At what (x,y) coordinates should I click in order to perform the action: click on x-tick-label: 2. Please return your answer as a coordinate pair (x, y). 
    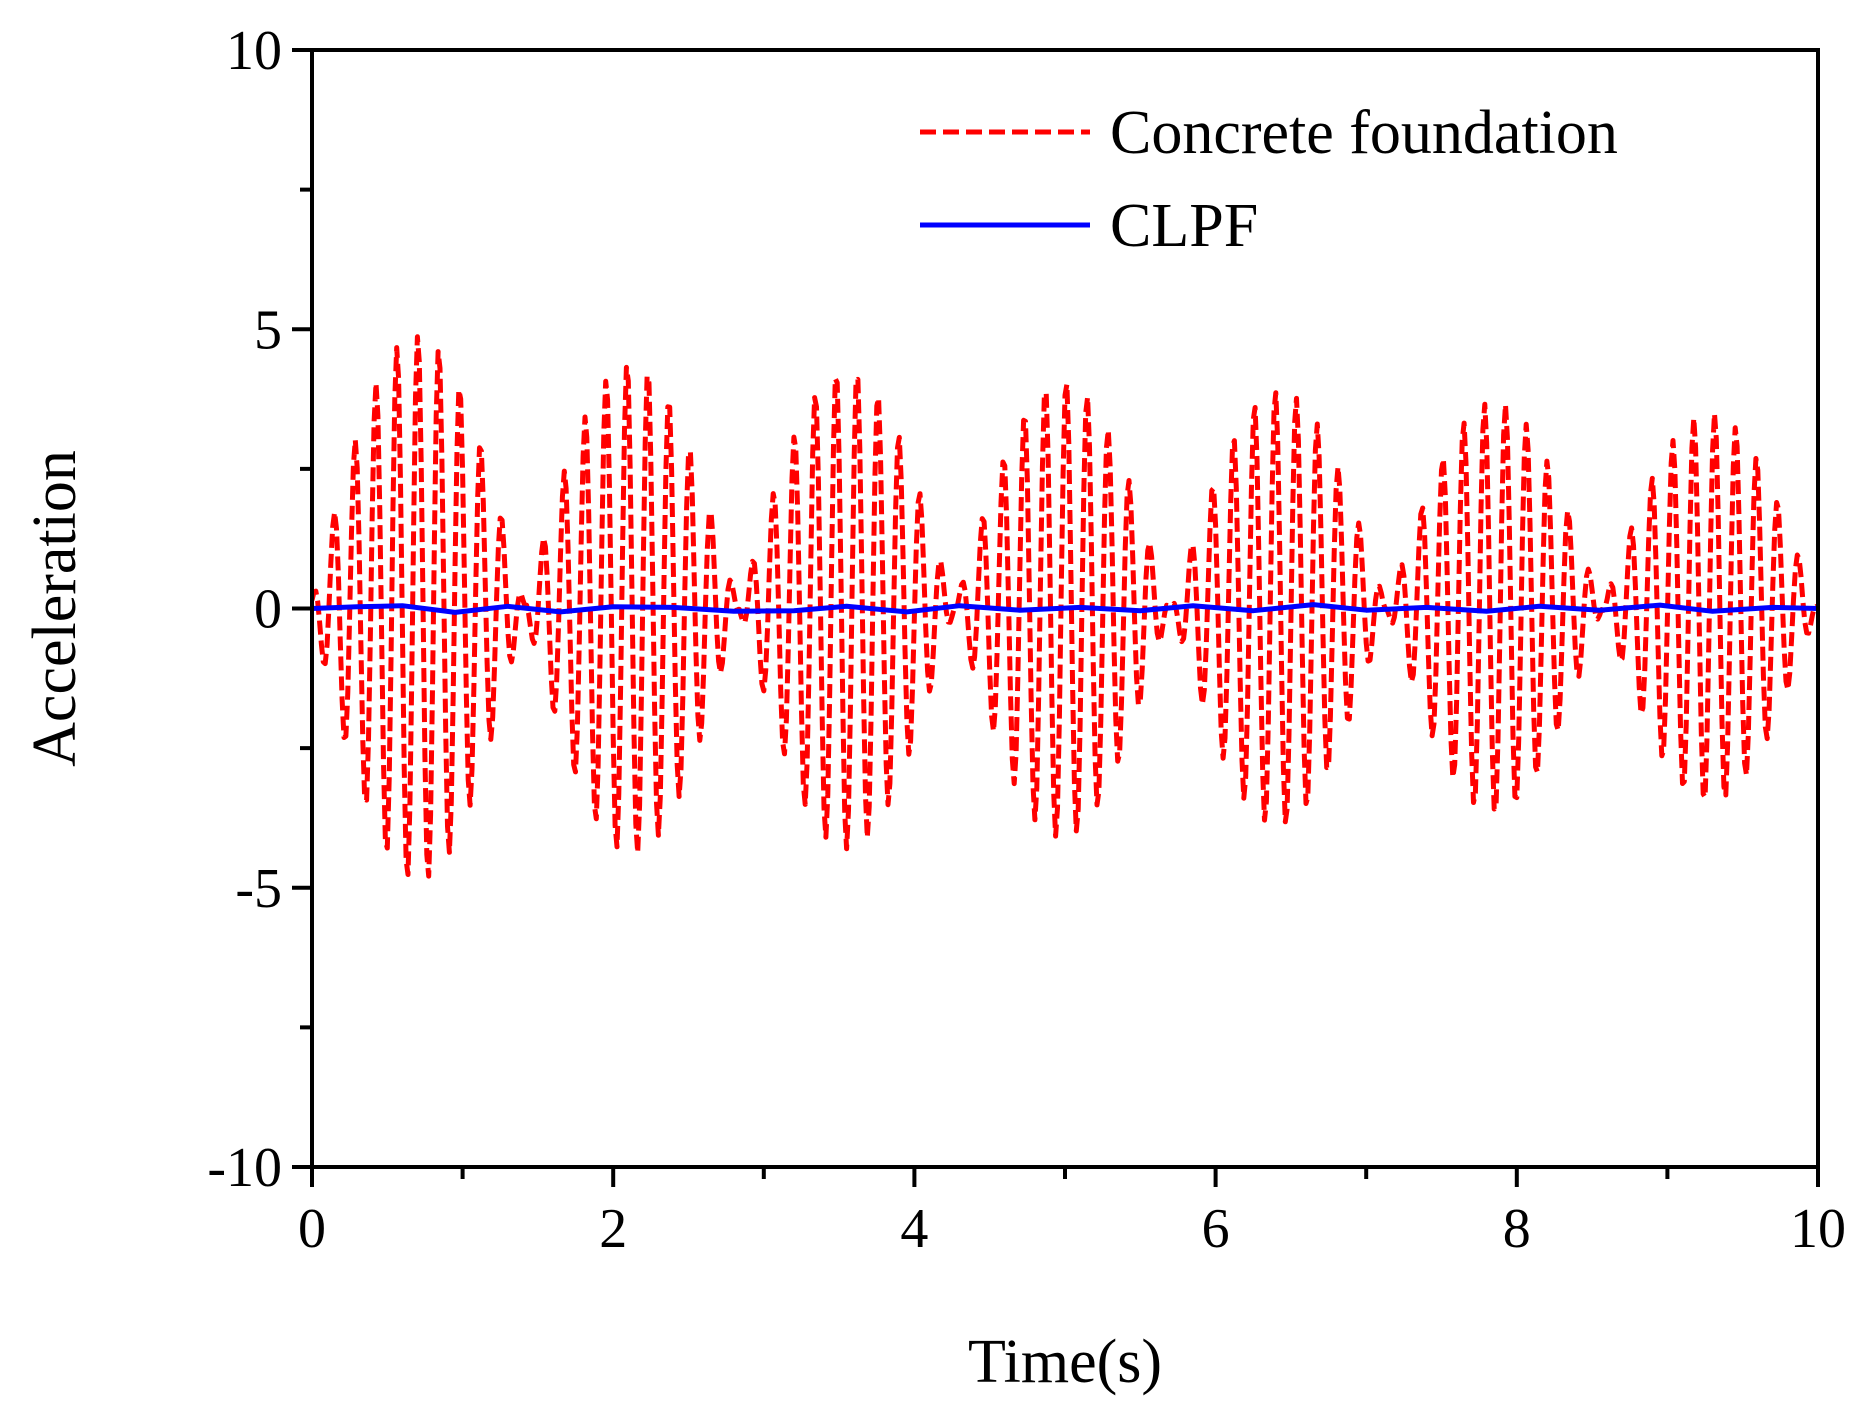
    Looking at the image, I should click on (613, 1229).